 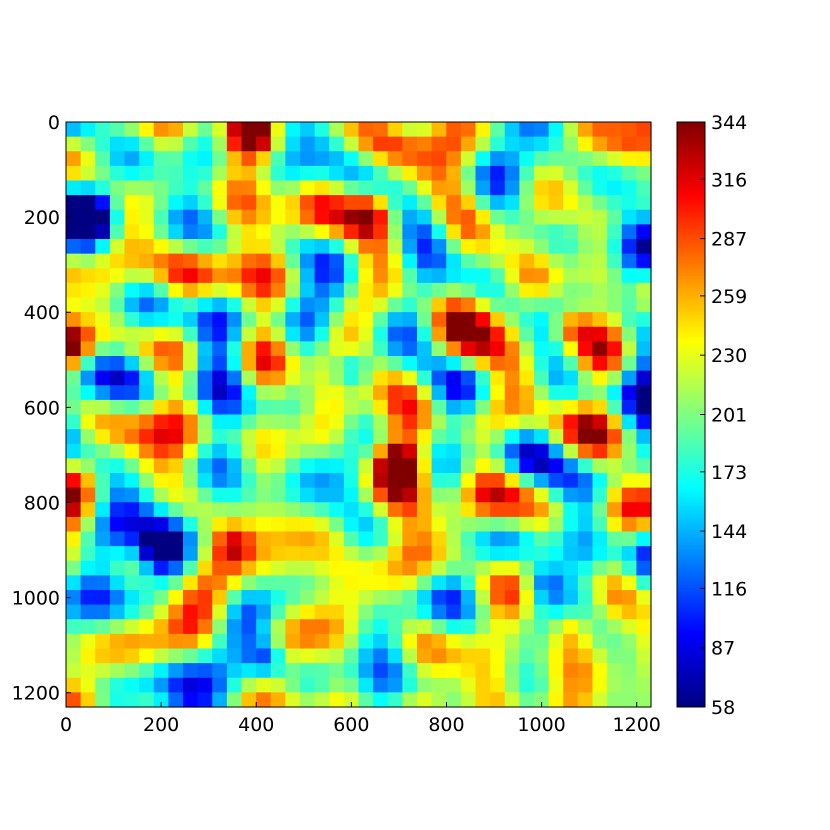 What do you see at coordinates (723, 708) in the screenshot?
I see `colorbar-tick-label: 58` at bounding box center [723, 708].